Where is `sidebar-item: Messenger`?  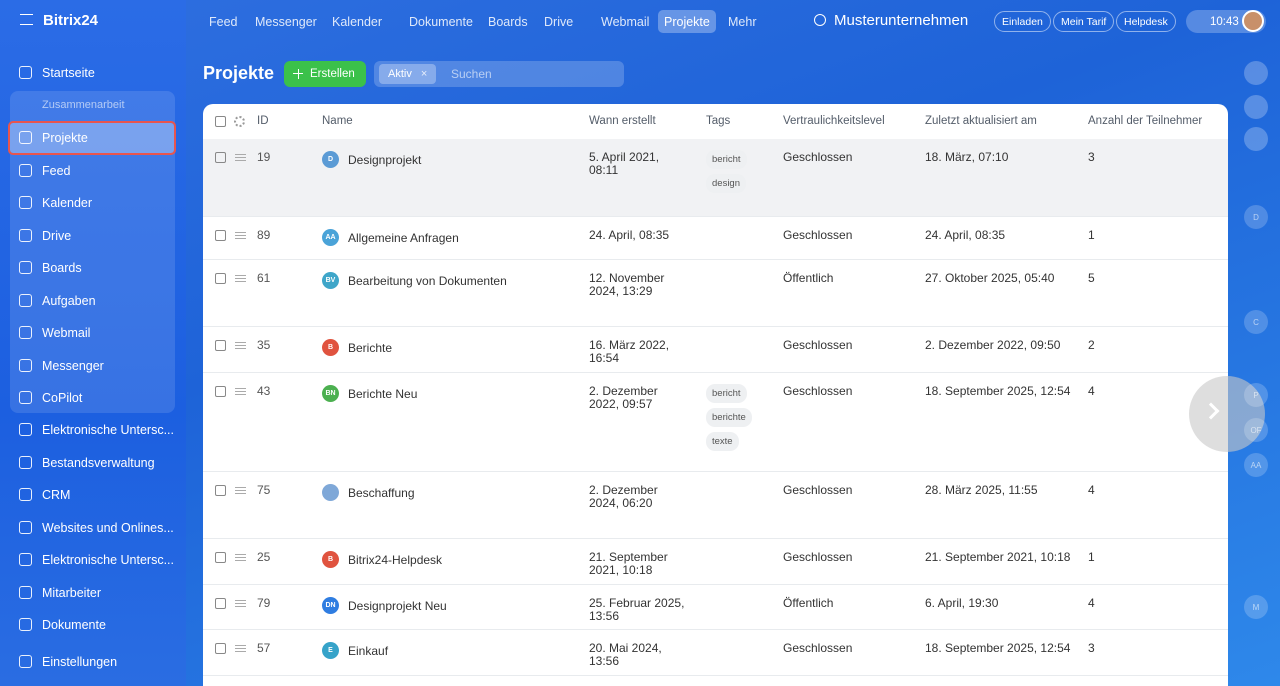 sidebar-item: Messenger is located at coordinates (92, 366).